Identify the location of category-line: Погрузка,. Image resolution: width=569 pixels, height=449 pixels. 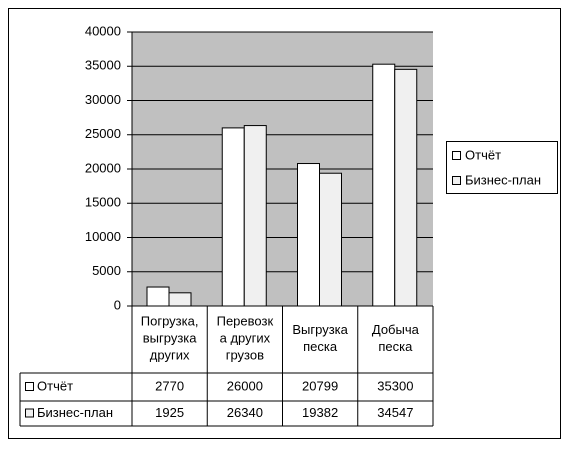
(170, 321).